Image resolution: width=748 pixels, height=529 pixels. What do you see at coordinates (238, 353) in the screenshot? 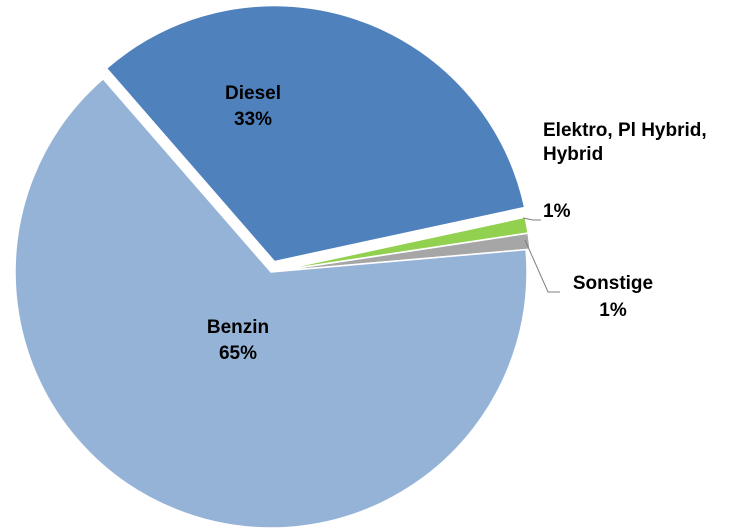
I see `slice-value: 65%` at bounding box center [238, 353].